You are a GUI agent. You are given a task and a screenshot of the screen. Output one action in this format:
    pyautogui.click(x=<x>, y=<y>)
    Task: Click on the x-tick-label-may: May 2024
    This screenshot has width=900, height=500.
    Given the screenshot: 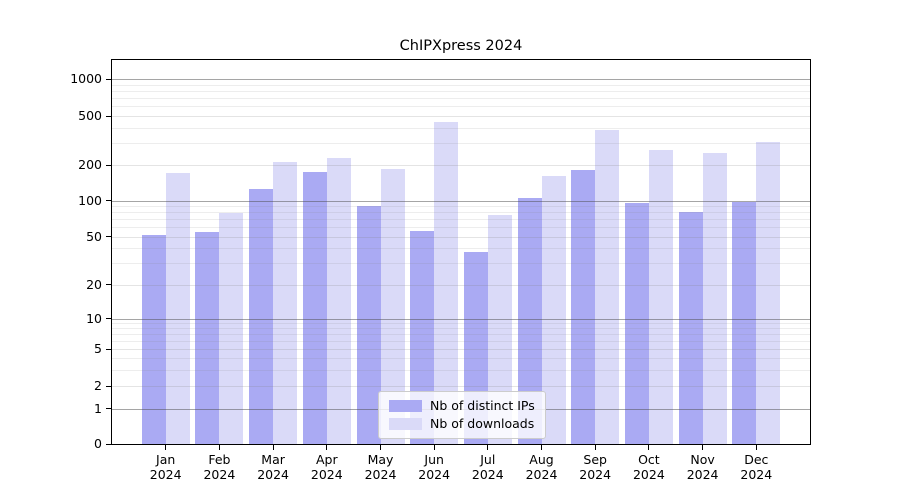 What is the action you would take?
    pyautogui.click(x=380, y=467)
    